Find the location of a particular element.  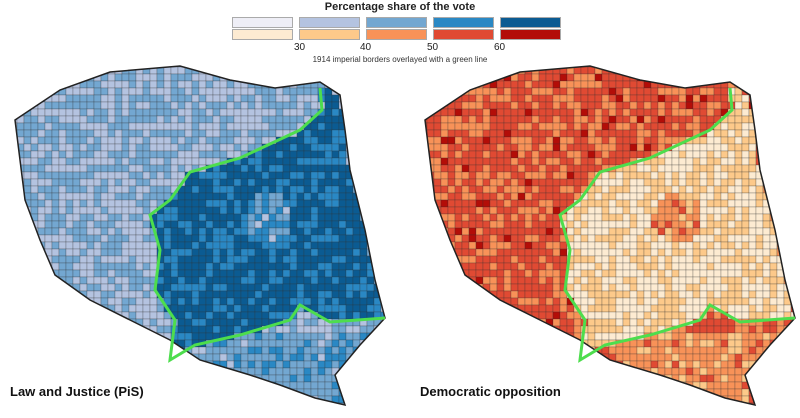

legend-swatch is located at coordinates (329, 22).